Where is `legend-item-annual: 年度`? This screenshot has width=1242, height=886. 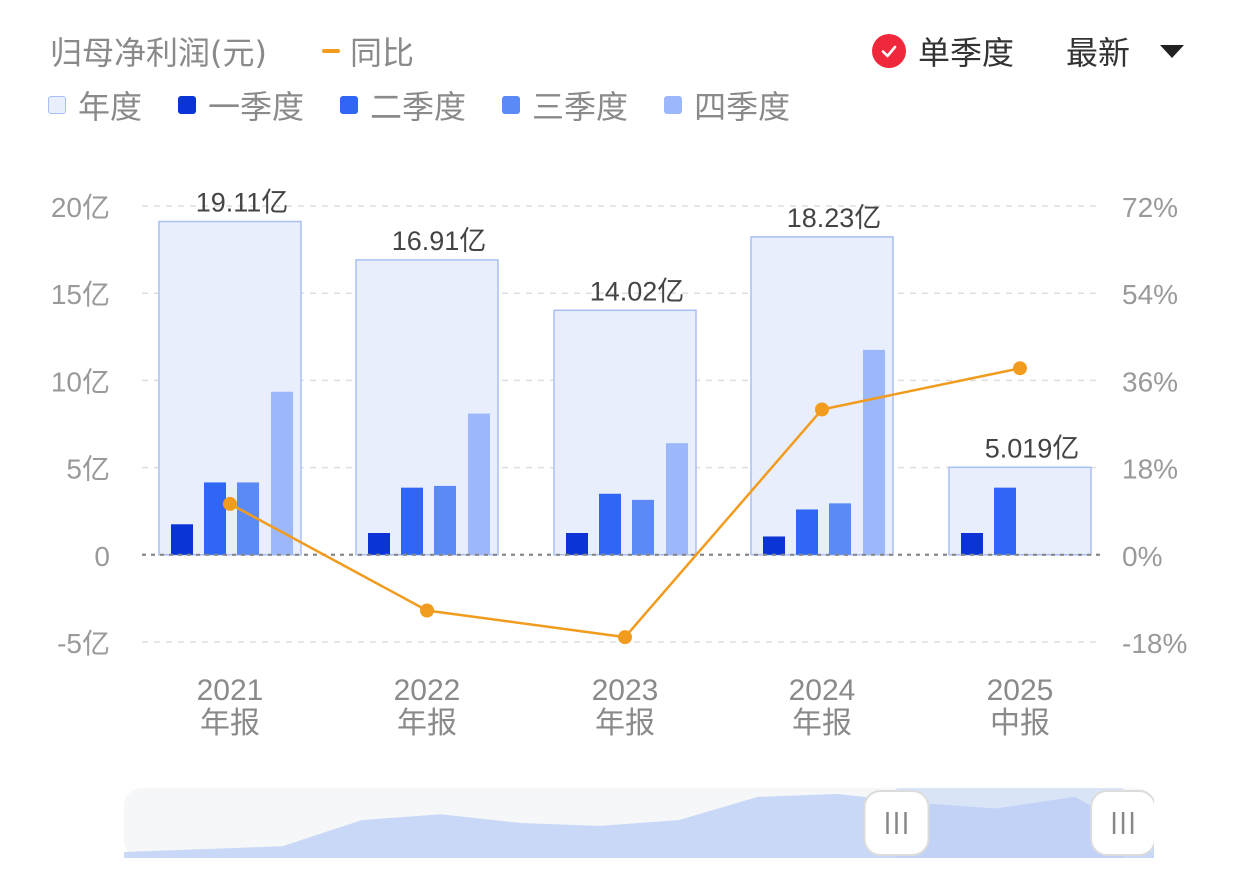
legend-item-annual: 年度 is located at coordinates (95, 105).